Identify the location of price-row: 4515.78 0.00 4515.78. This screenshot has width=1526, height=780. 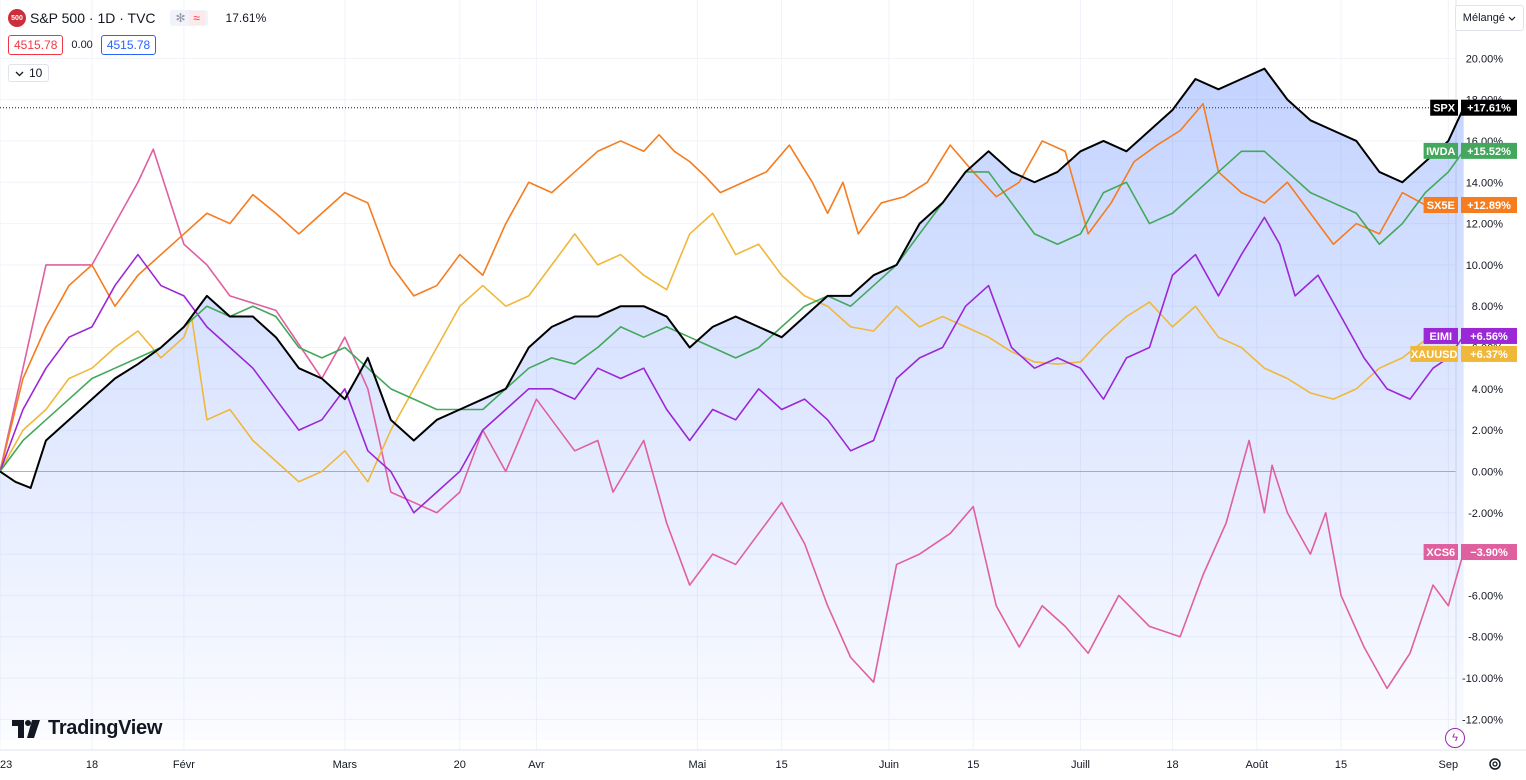
(82, 45).